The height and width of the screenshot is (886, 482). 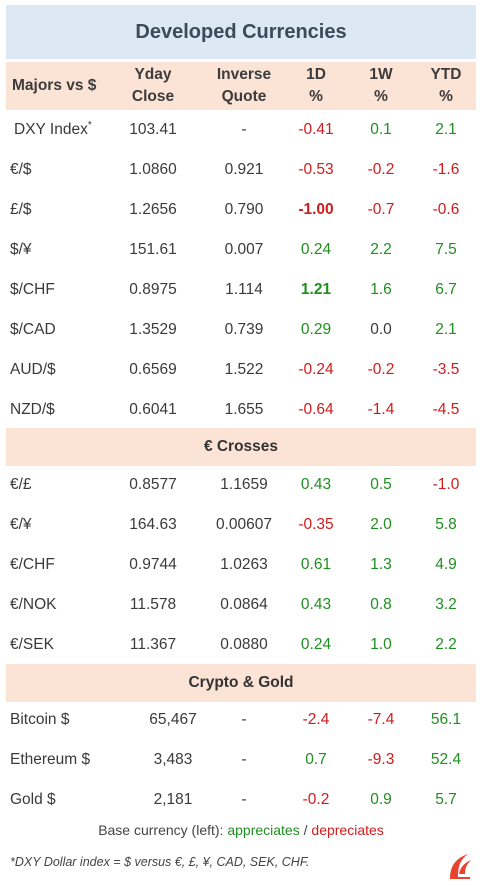 I want to click on ytd-cell: 2.1, so click(x=446, y=329).